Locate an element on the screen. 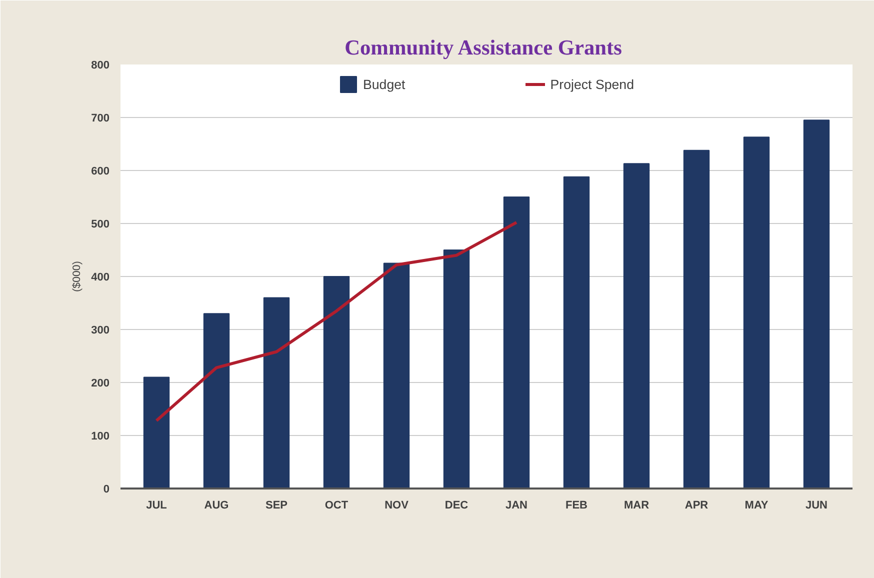 The image size is (874, 578). y-tick-label: 200 is located at coordinates (100, 384).